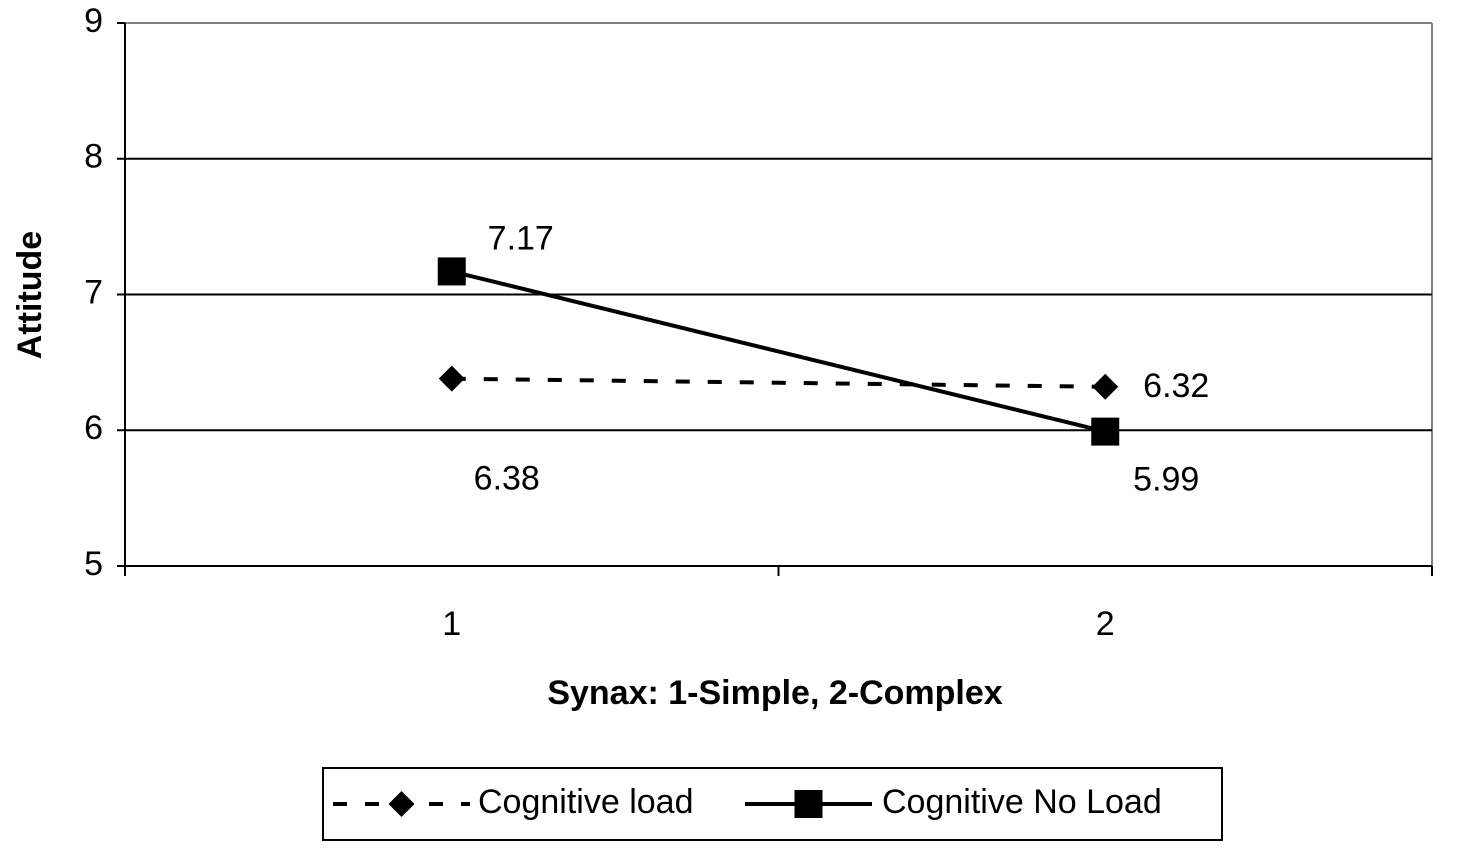  Describe the element at coordinates (507, 479) in the screenshot. I see `data-label: 6.38` at that location.